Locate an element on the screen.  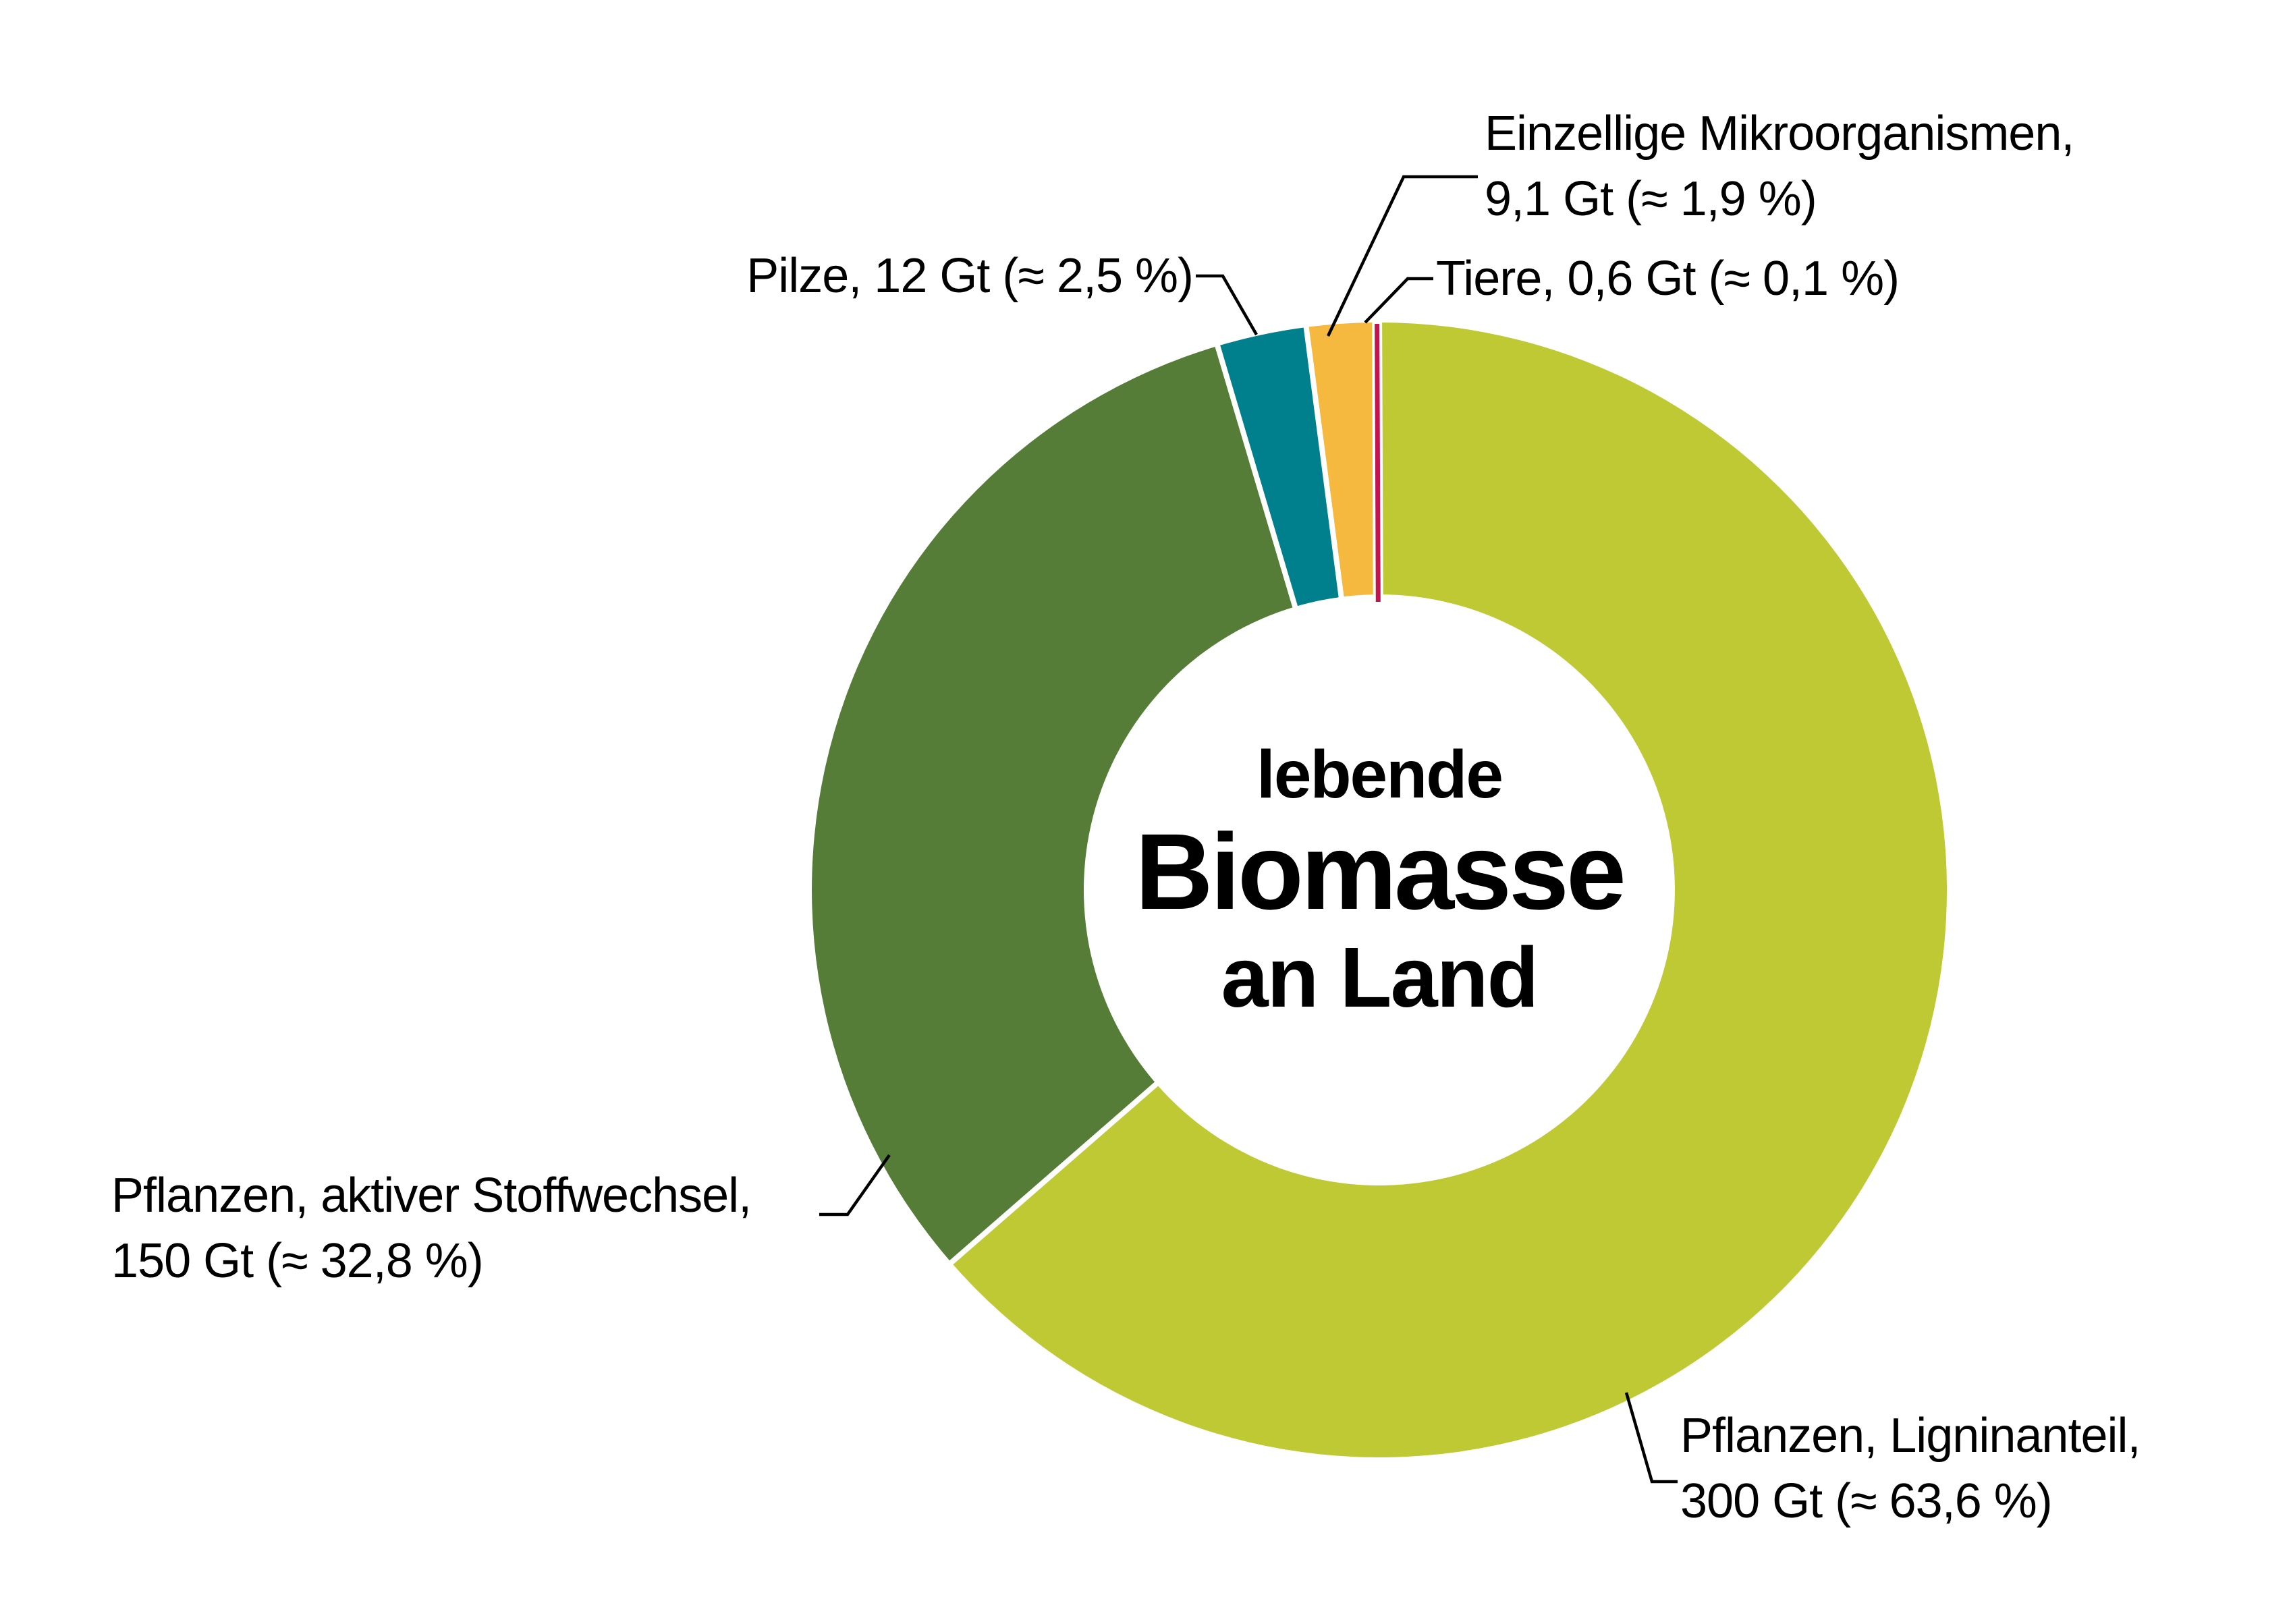
label-pflanzen-aktiv-line2: 150 Gt (≈ 32,8 %) is located at coordinates (297, 1261).